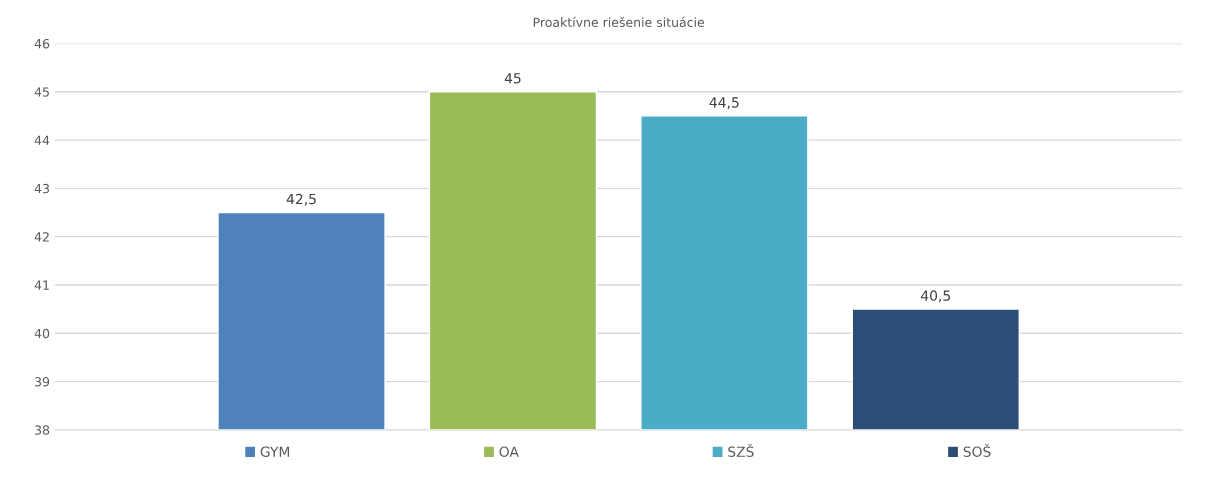 This screenshot has height=483, width=1219. I want to click on y-tick-label: 45, so click(41, 92).